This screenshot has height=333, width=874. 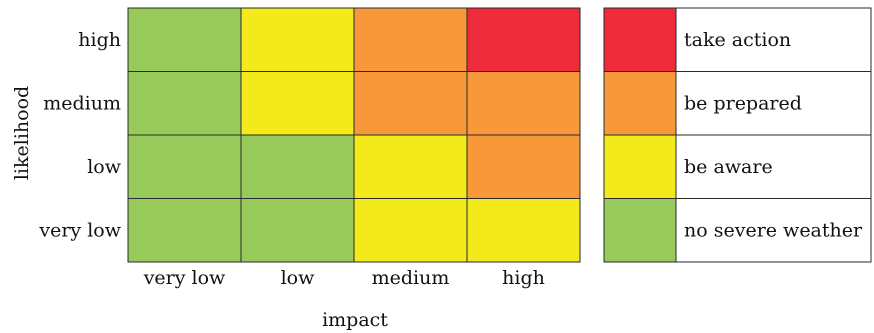 What do you see at coordinates (743, 103) in the screenshot?
I see `legend-label-be-prepared: be prepared` at bounding box center [743, 103].